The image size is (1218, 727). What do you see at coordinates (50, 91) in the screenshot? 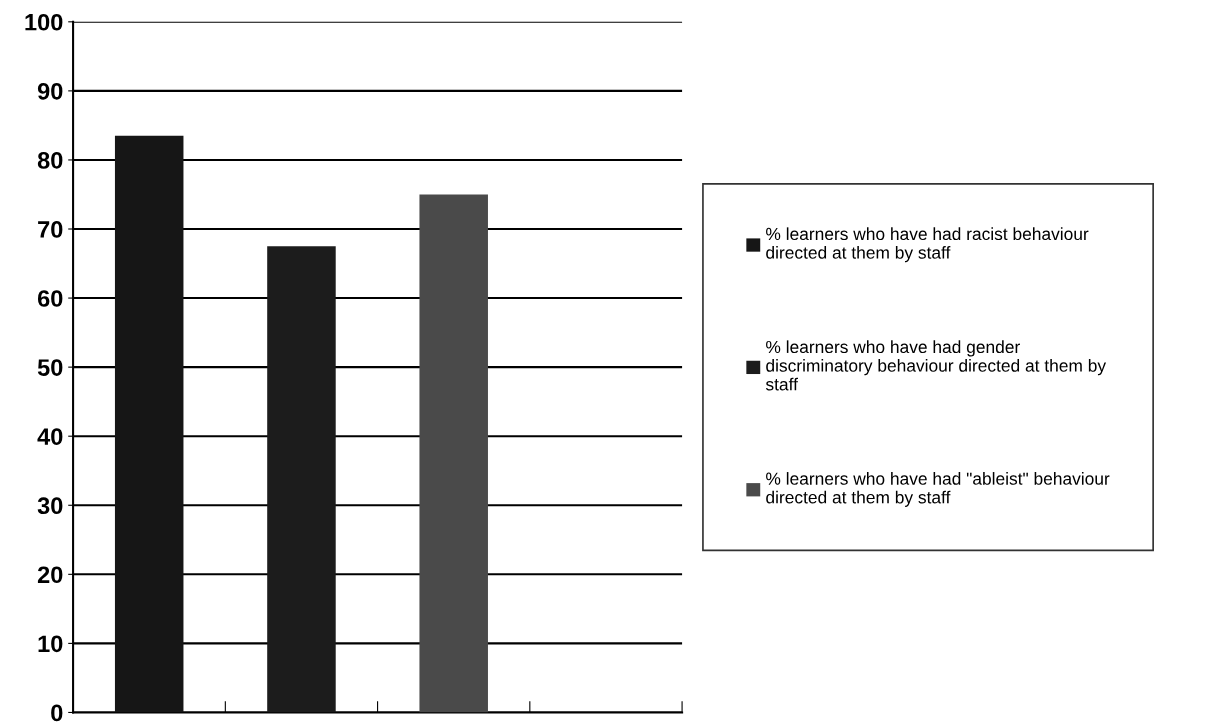
I see `y-tick-label: 90` at bounding box center [50, 91].